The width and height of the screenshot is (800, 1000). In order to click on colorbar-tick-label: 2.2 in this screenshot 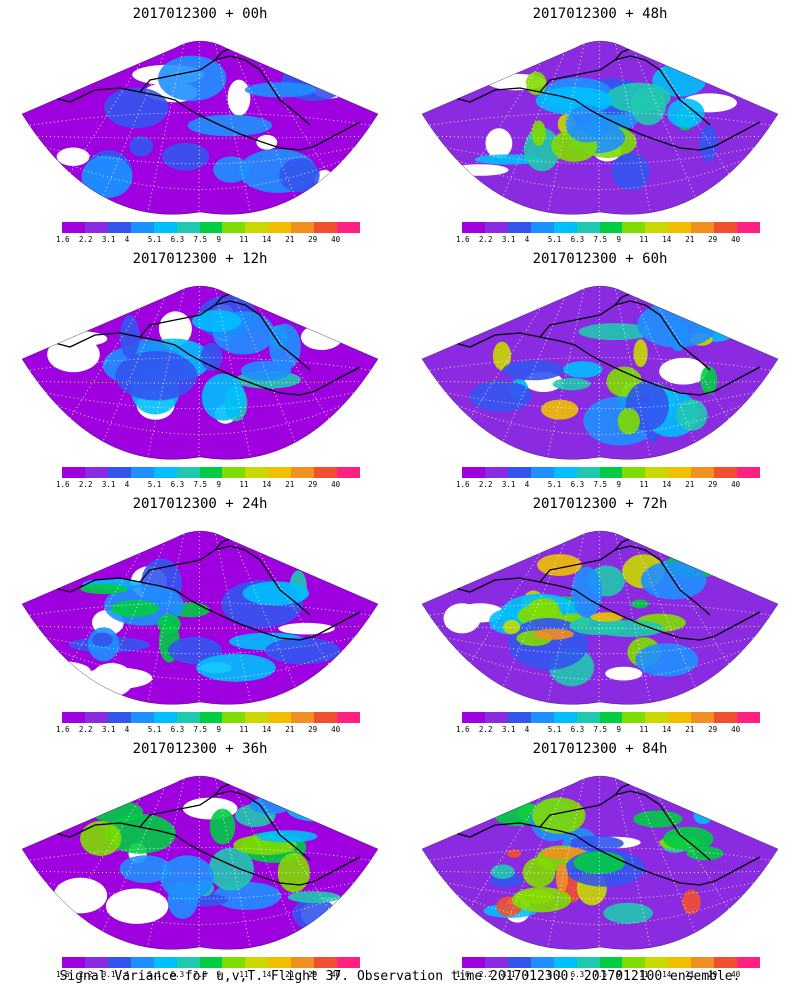, I will do `click(485, 484)`.